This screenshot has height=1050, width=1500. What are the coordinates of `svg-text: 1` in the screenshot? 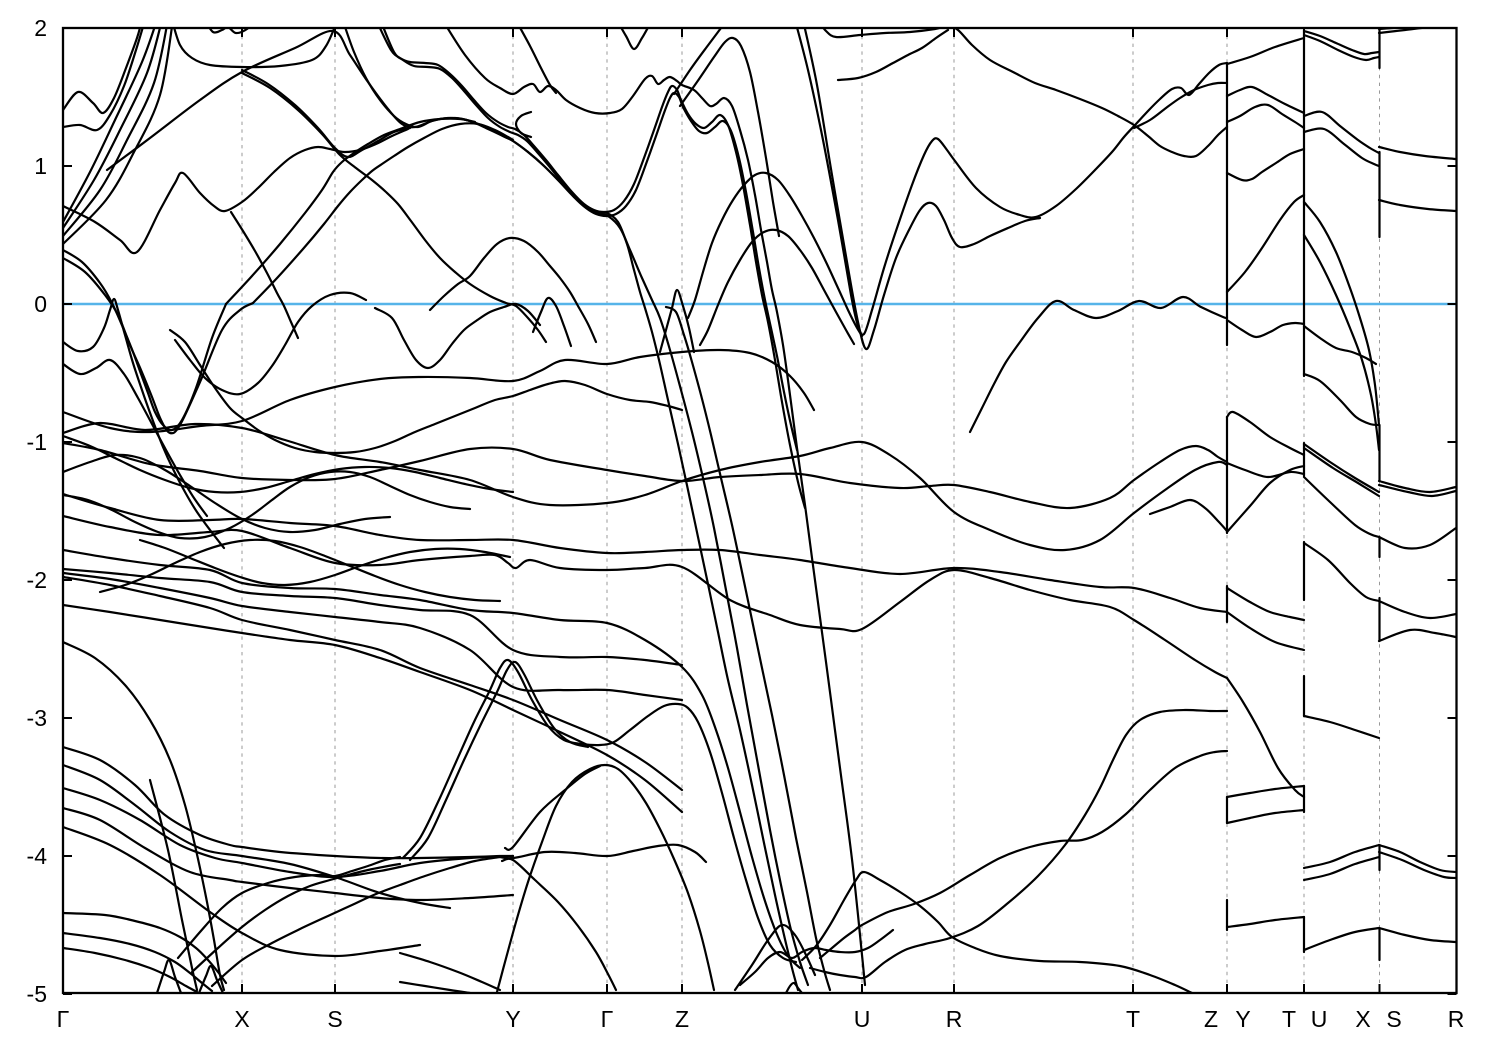 It's located at (40, 166).